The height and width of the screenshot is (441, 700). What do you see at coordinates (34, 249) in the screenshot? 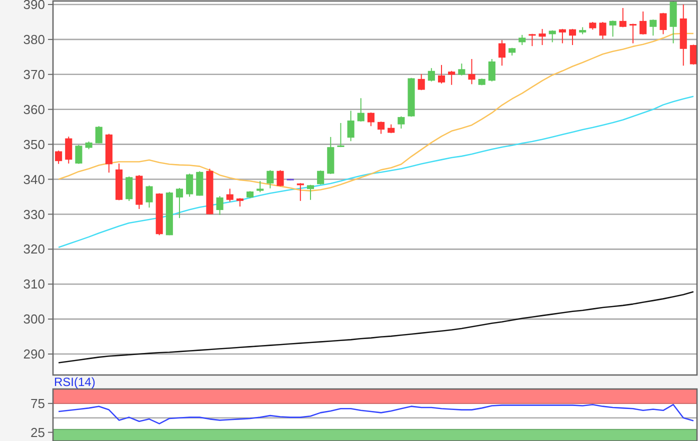
I see `y-tick-label: 320` at bounding box center [34, 249].